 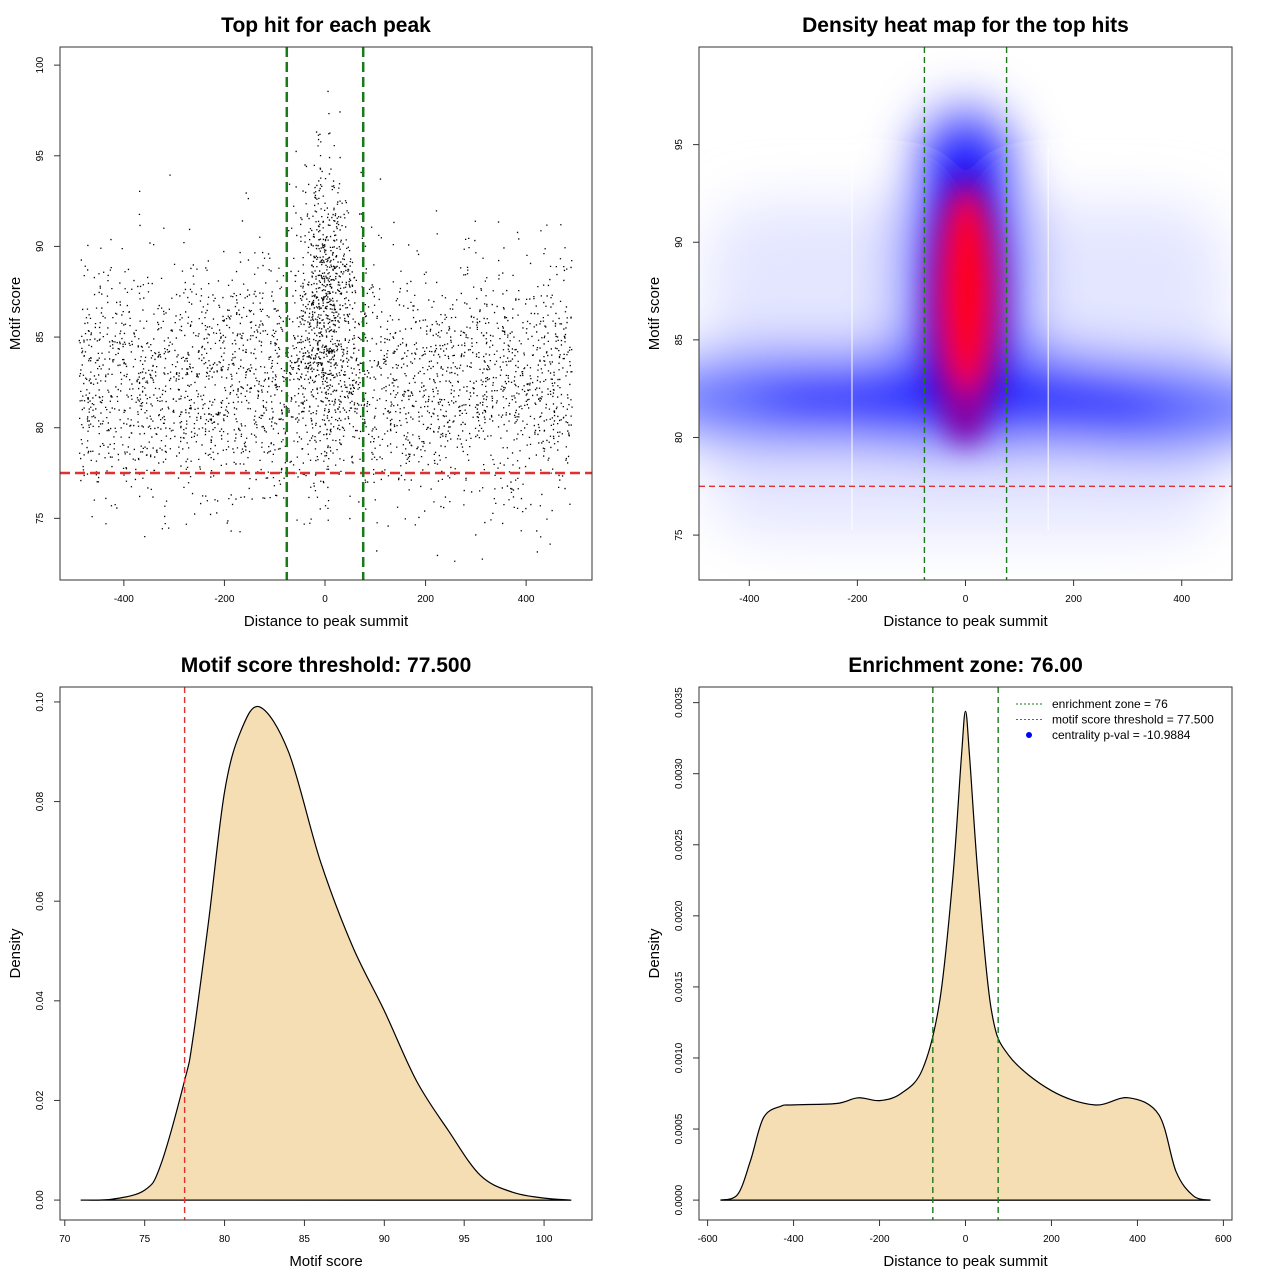 I want to click on y-tick-label: 0.0005, so click(x=679, y=1128).